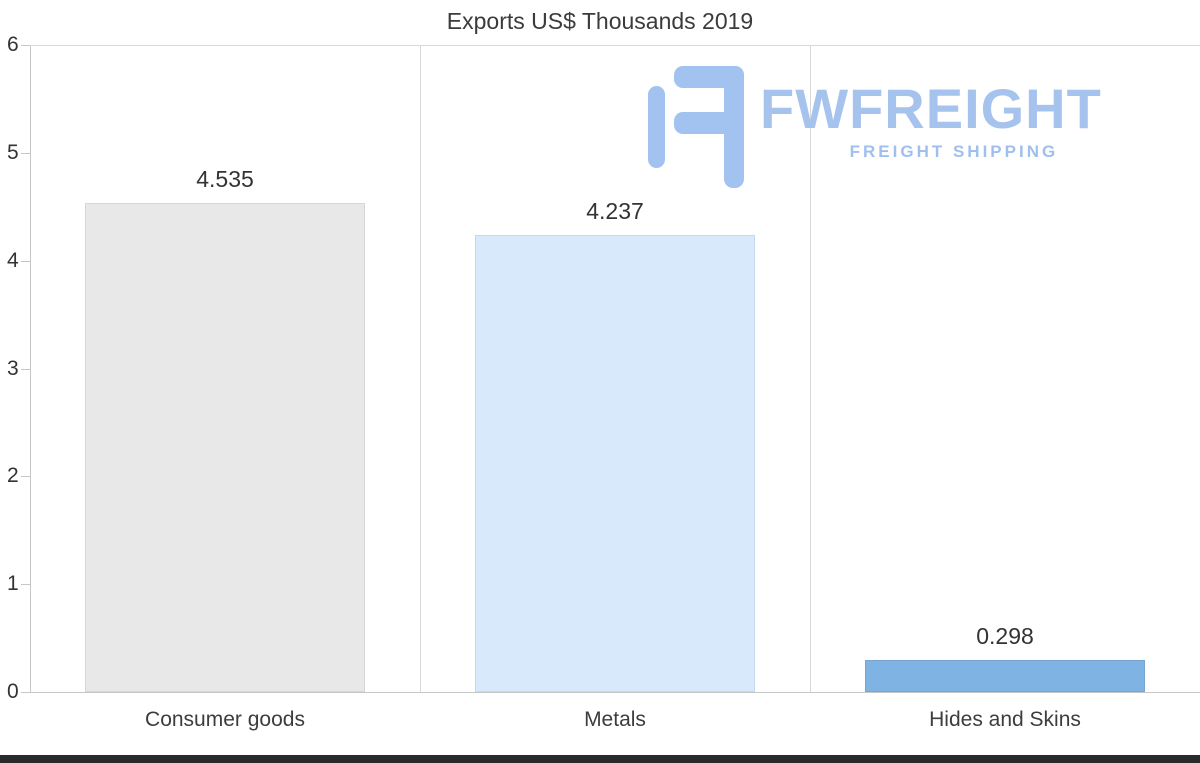 The image size is (1200, 763). I want to click on y-axis-line, so click(30, 368).